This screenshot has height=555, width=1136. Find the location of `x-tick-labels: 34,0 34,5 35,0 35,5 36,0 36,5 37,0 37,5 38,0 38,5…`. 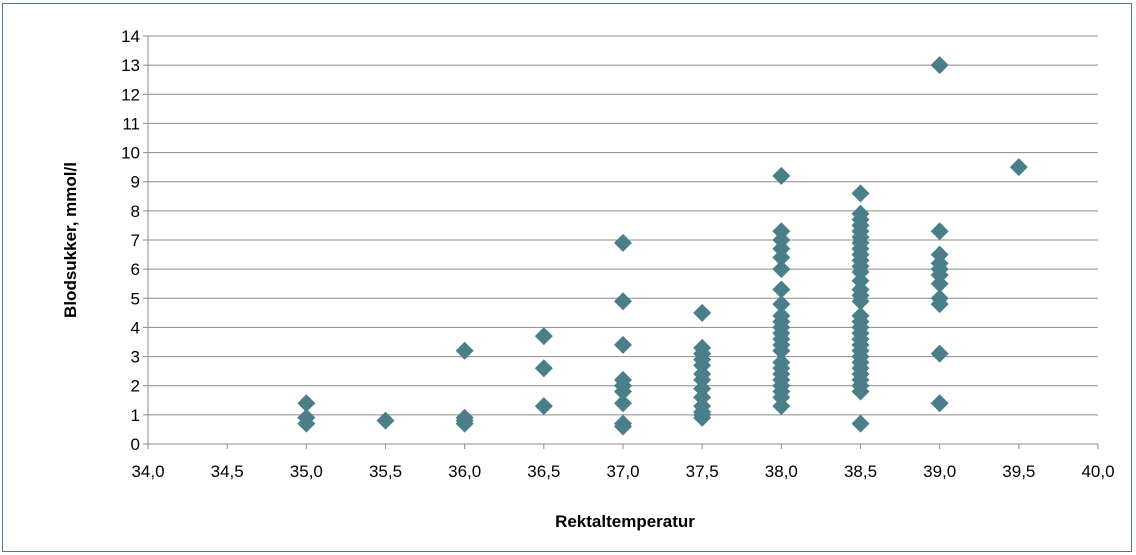

x-tick-labels: 34,0 34,5 35,0 35,5 36,0 36,5 37,0 37,5 38,0 38,5… is located at coordinates (622, 471).